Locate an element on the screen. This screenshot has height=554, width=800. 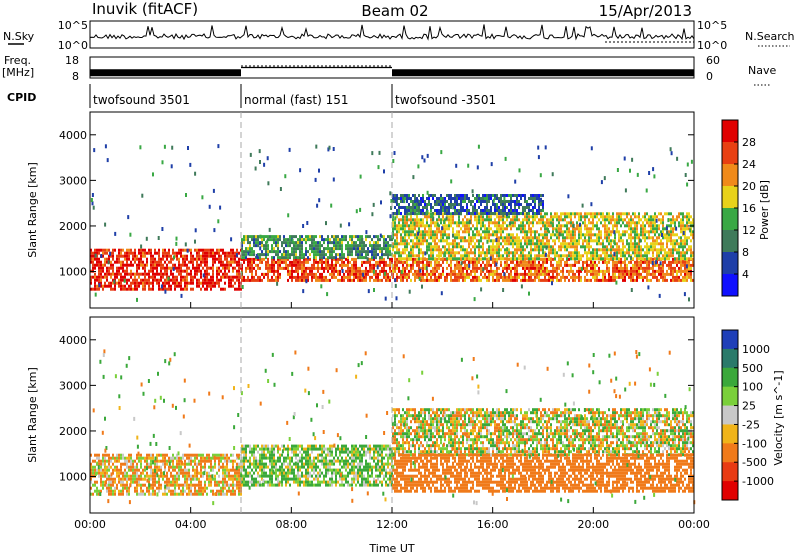
velocity-colorbar-frame is located at coordinates (730, 415).